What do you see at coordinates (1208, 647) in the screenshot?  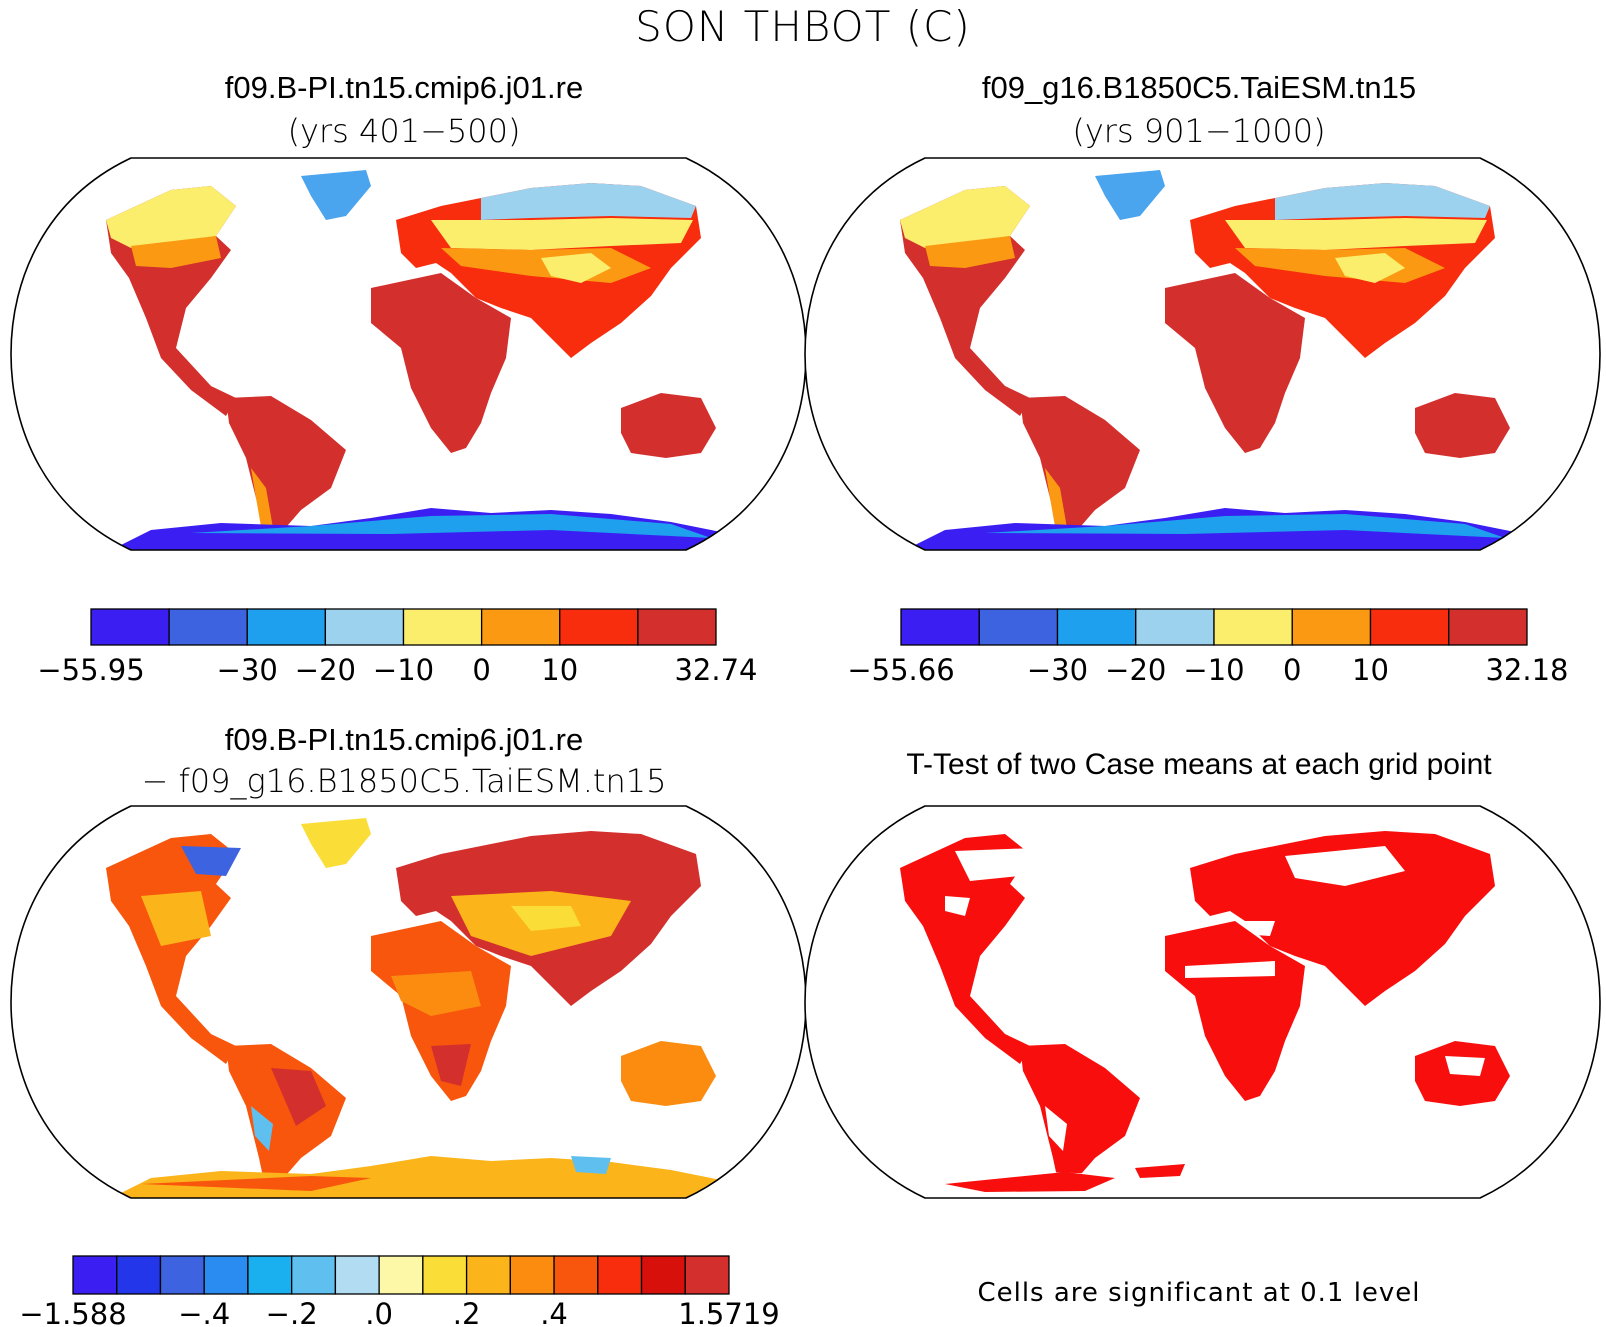 I see `case2-colorbar: −55.66 −30 −20 −10 0 10 32.18` at bounding box center [1208, 647].